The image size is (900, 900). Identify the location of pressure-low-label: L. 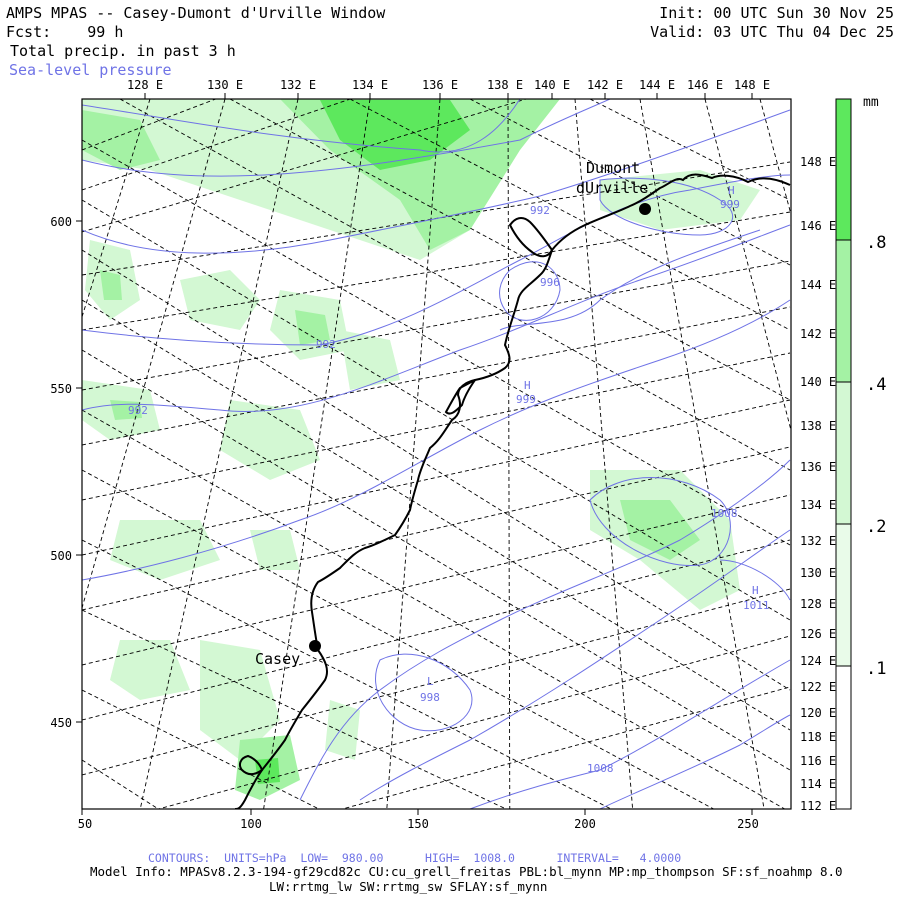
(430, 681).